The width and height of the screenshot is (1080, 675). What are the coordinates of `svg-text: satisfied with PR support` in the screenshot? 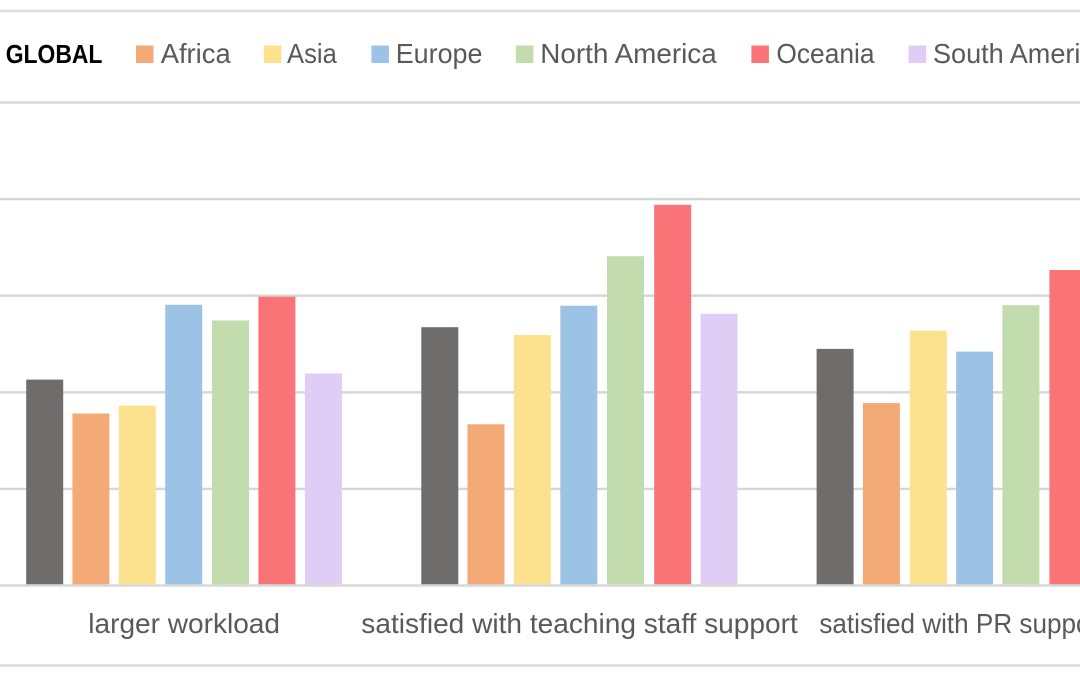 It's located at (949, 623).